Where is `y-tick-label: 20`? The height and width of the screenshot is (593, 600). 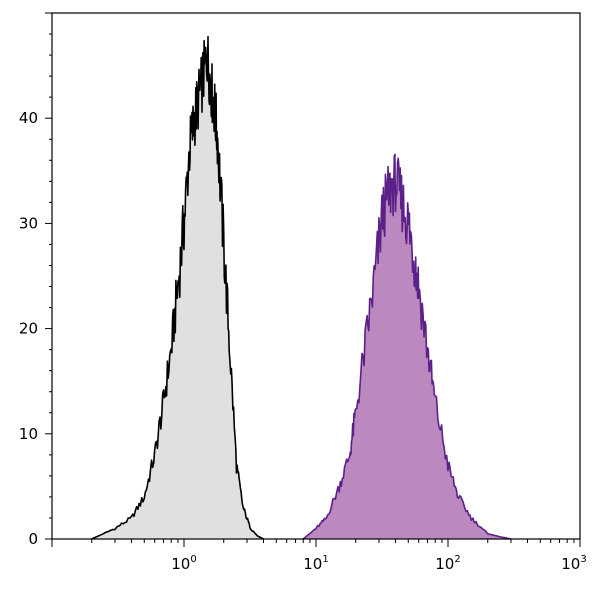
y-tick-label: 20 is located at coordinates (28, 329).